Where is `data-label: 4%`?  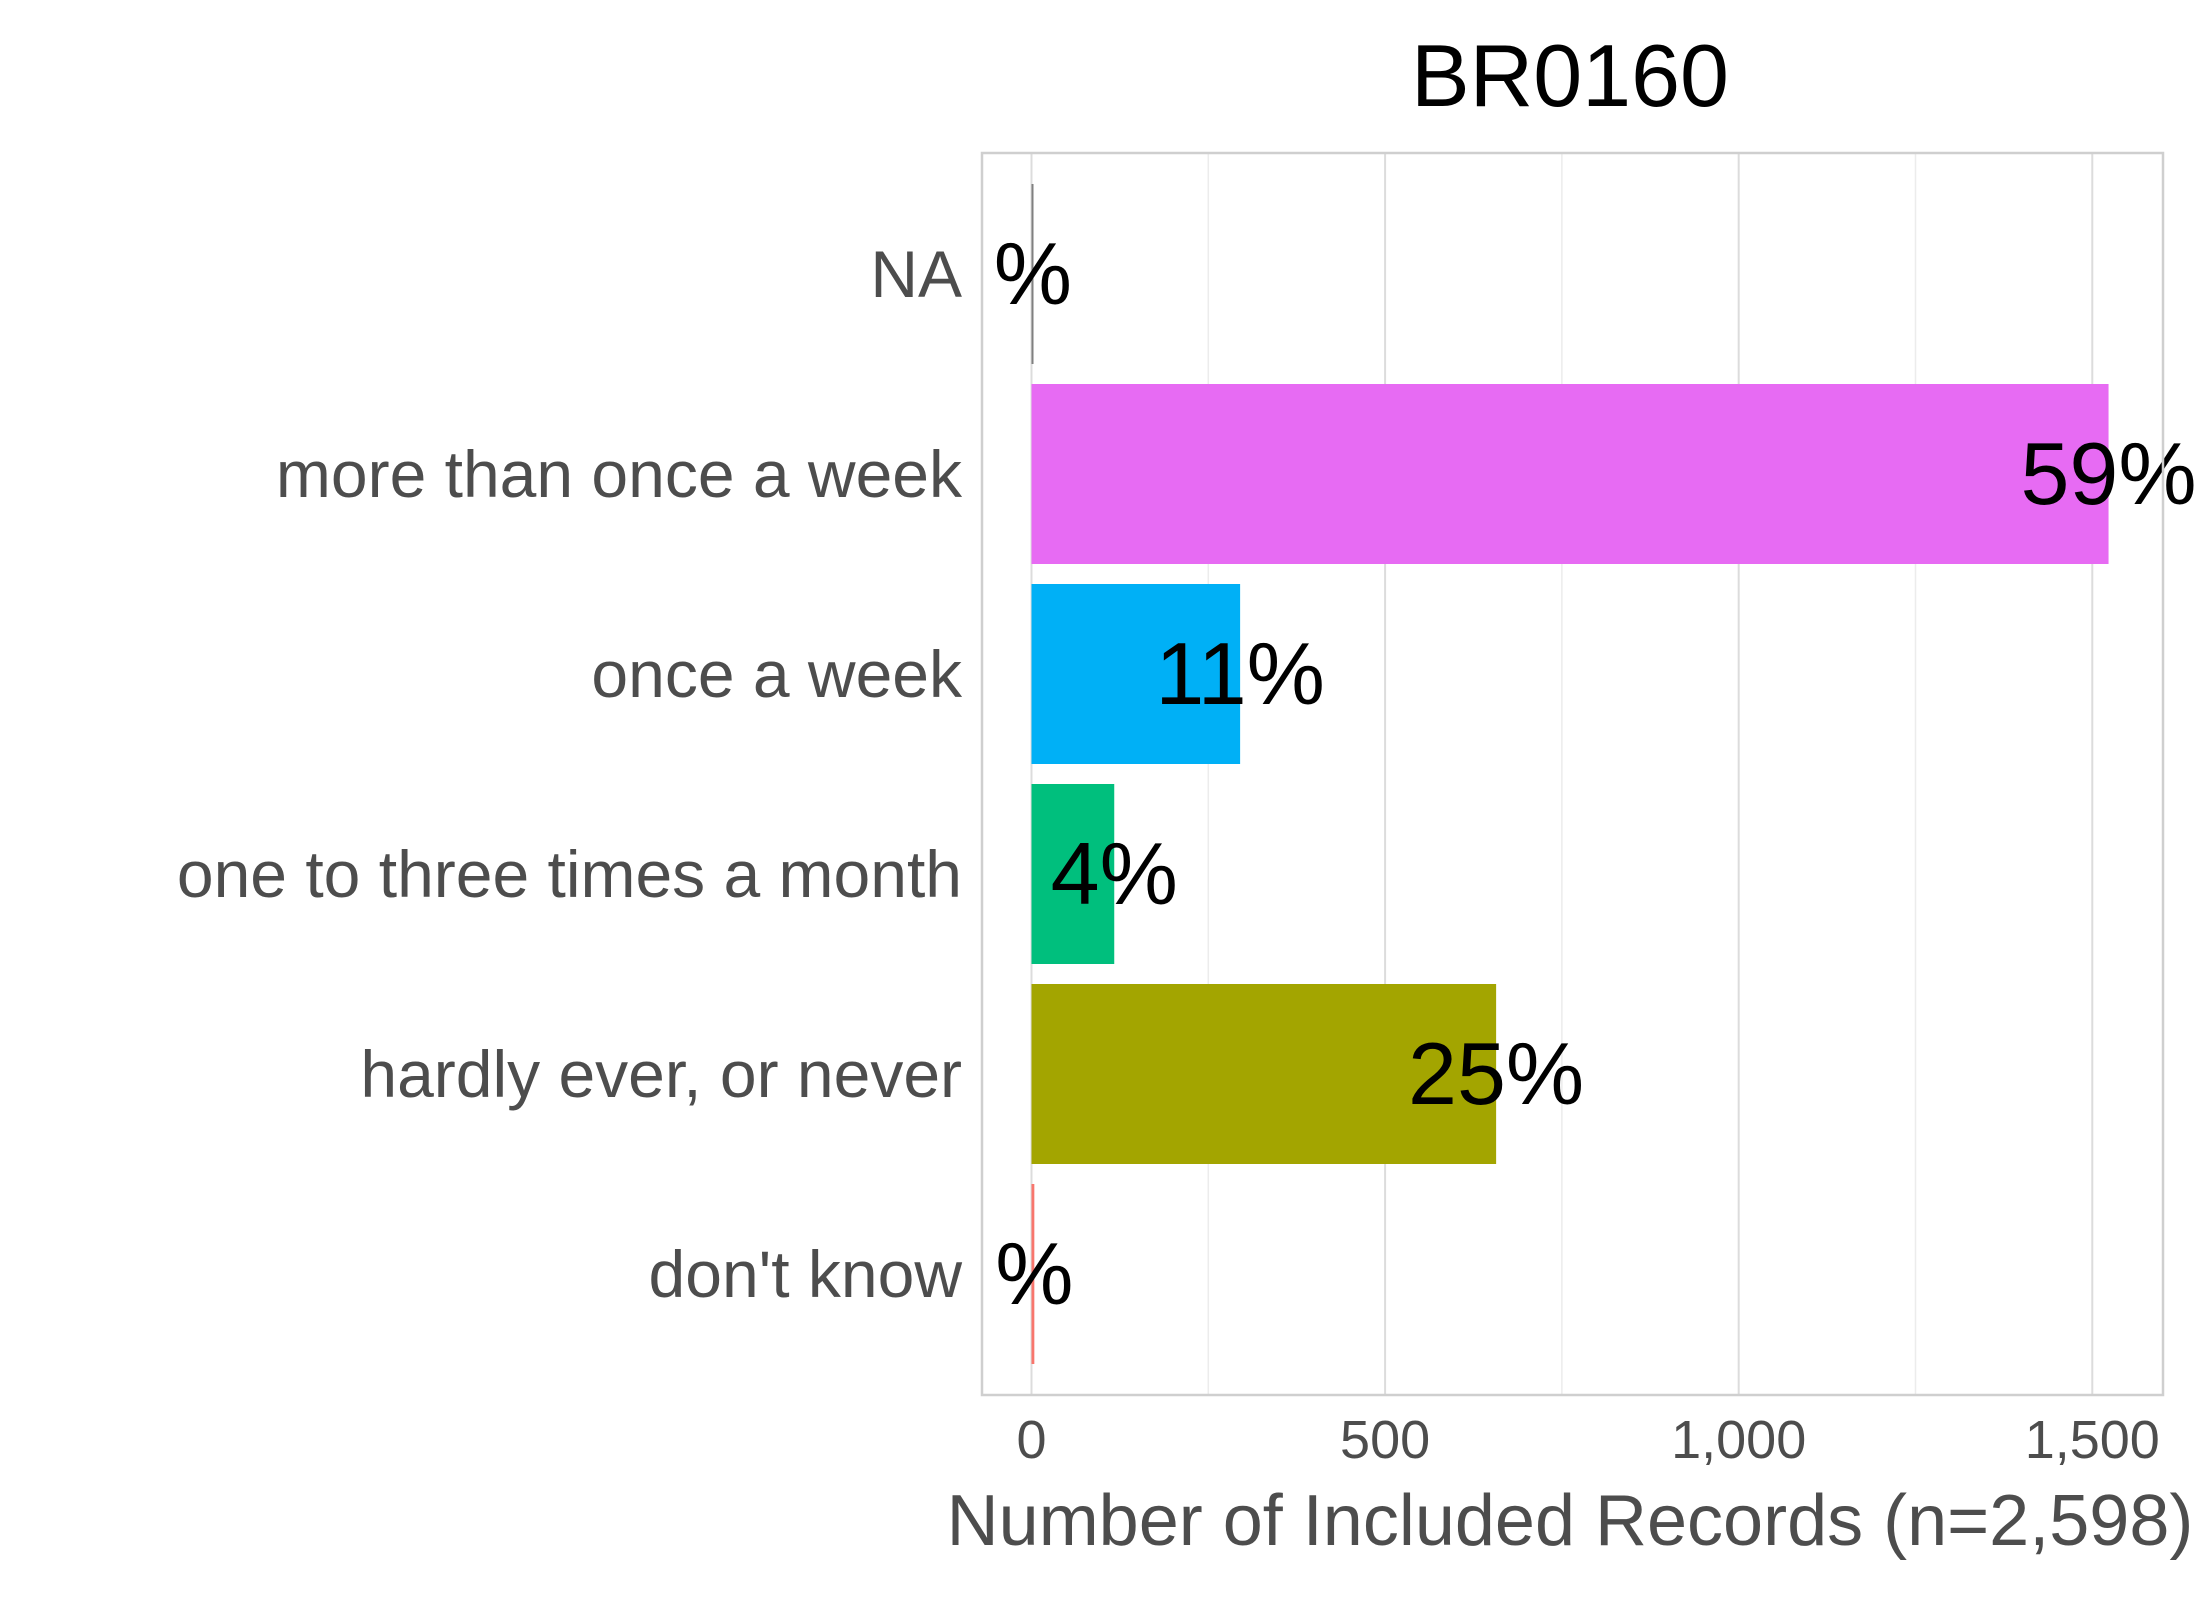 data-label: 4% is located at coordinates (1114, 873).